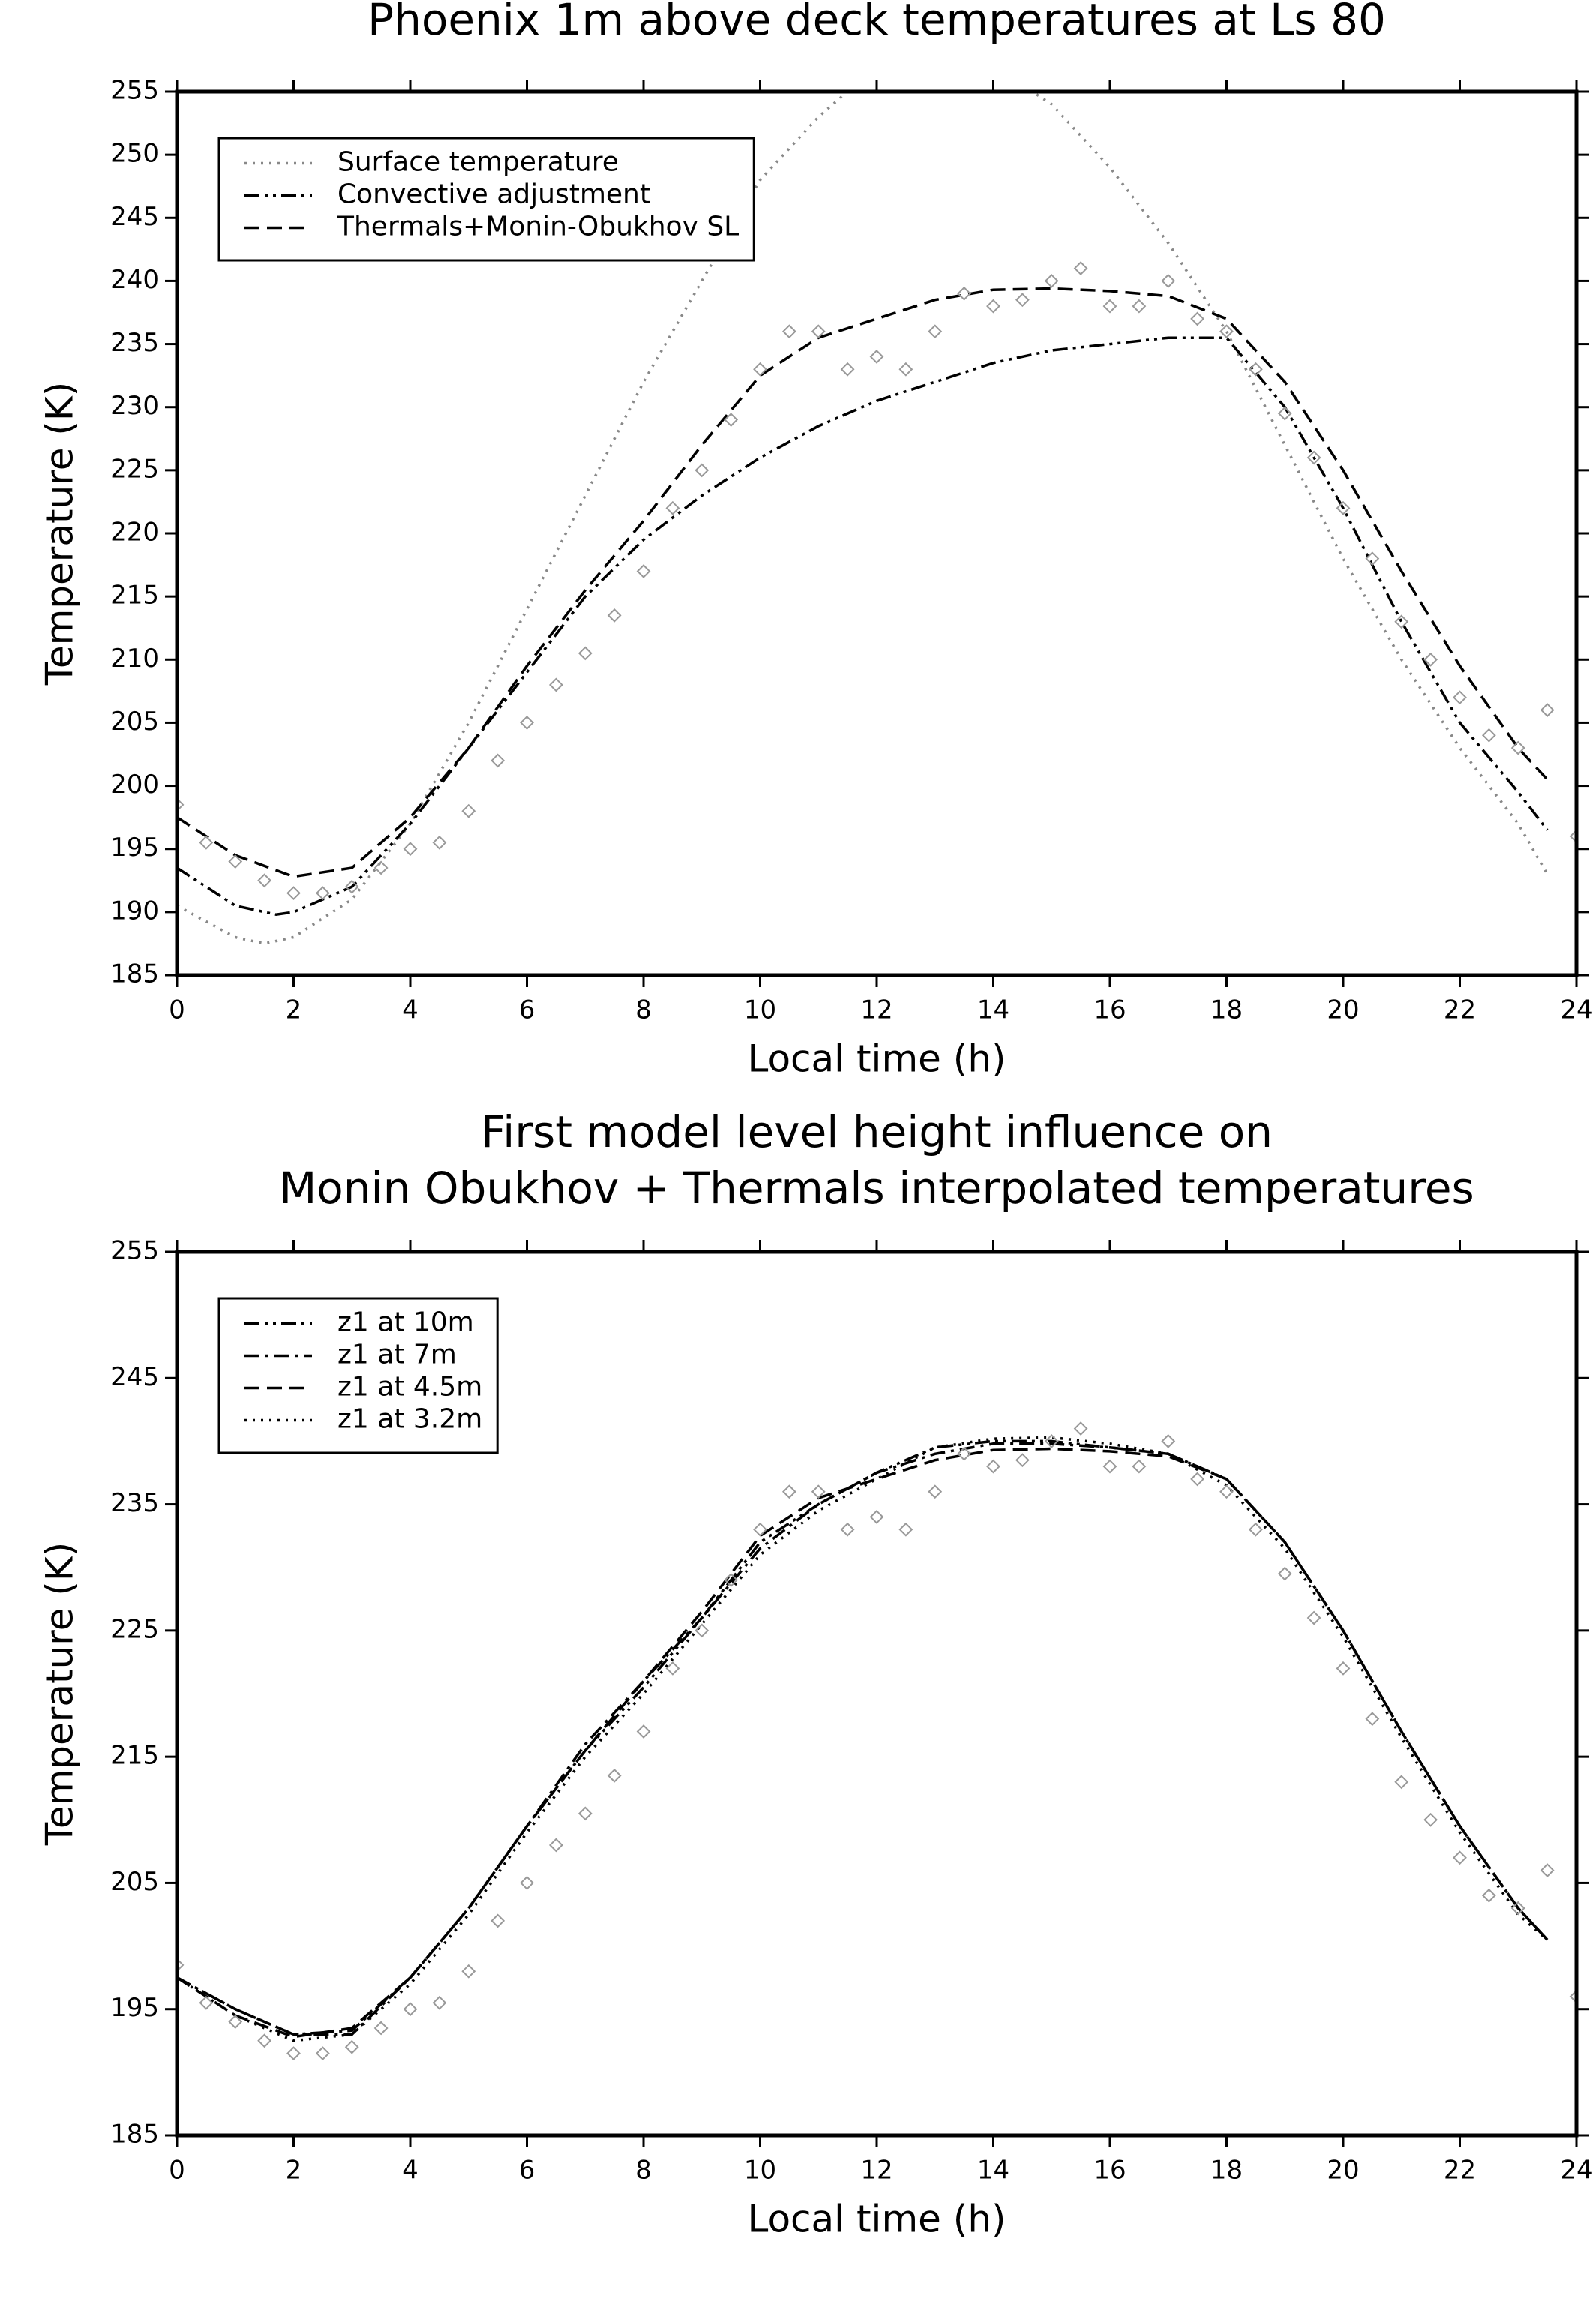  Describe the element at coordinates (134, 1251) in the screenshot. I see `y-tick-label: 255` at that location.